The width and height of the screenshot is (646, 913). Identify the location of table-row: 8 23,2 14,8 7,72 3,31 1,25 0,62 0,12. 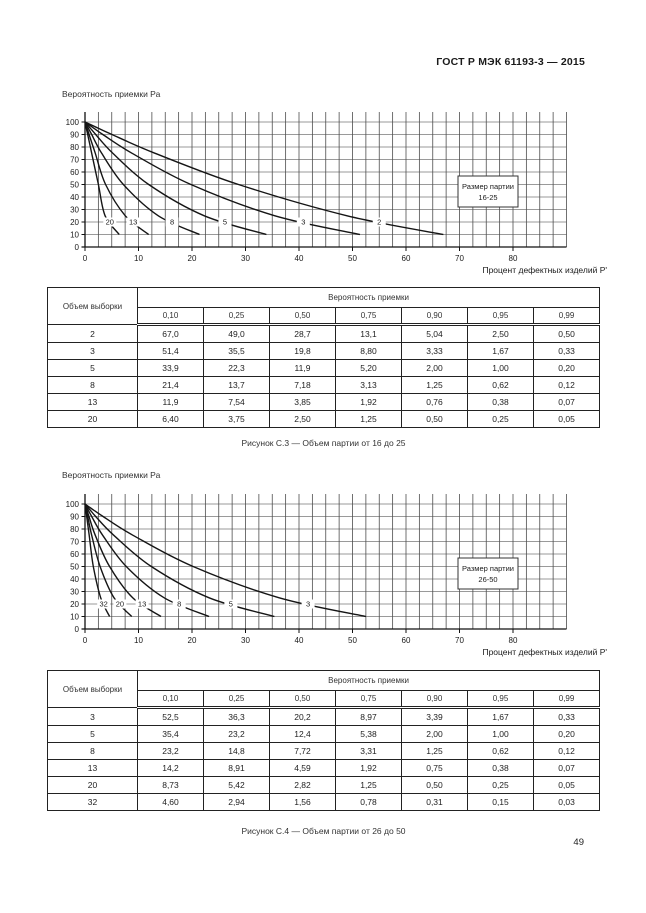
(324, 751).